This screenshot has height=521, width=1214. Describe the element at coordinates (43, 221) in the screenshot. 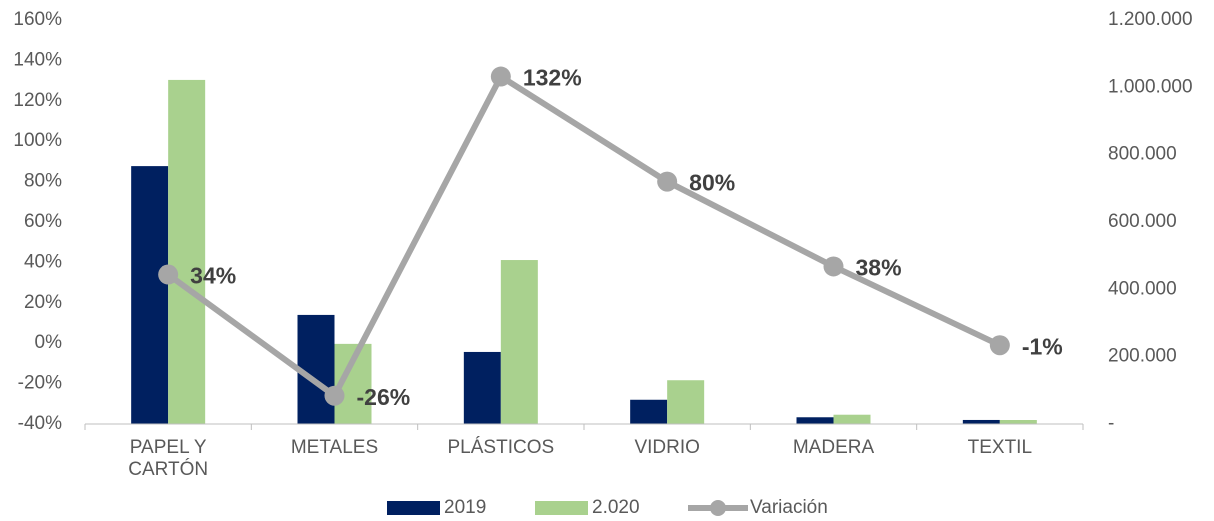

I see `y-tick-label: 60%` at that location.